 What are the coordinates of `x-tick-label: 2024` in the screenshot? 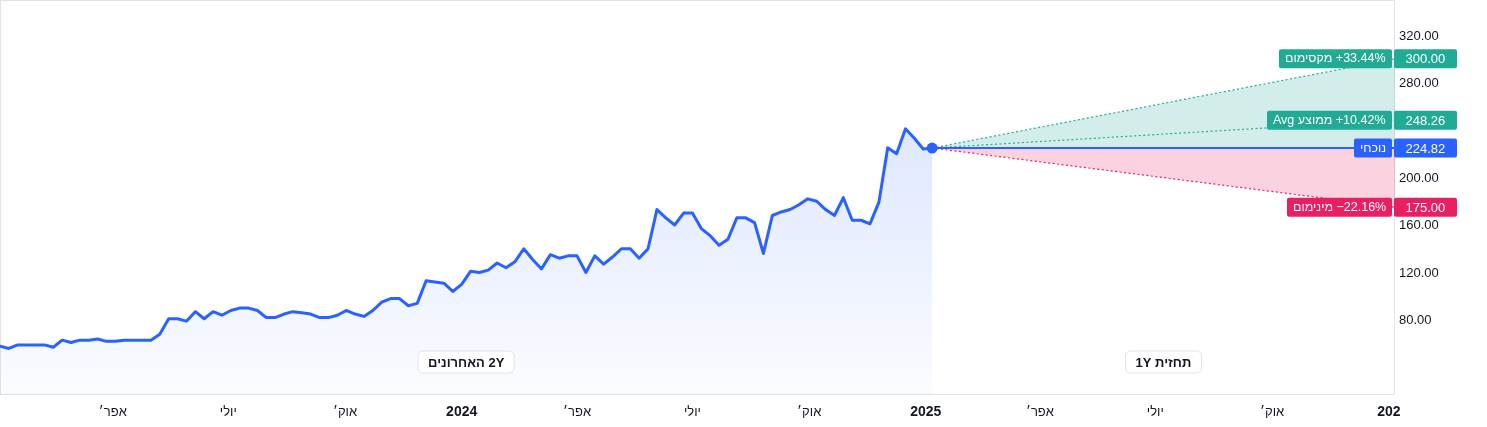 It's located at (462, 411).